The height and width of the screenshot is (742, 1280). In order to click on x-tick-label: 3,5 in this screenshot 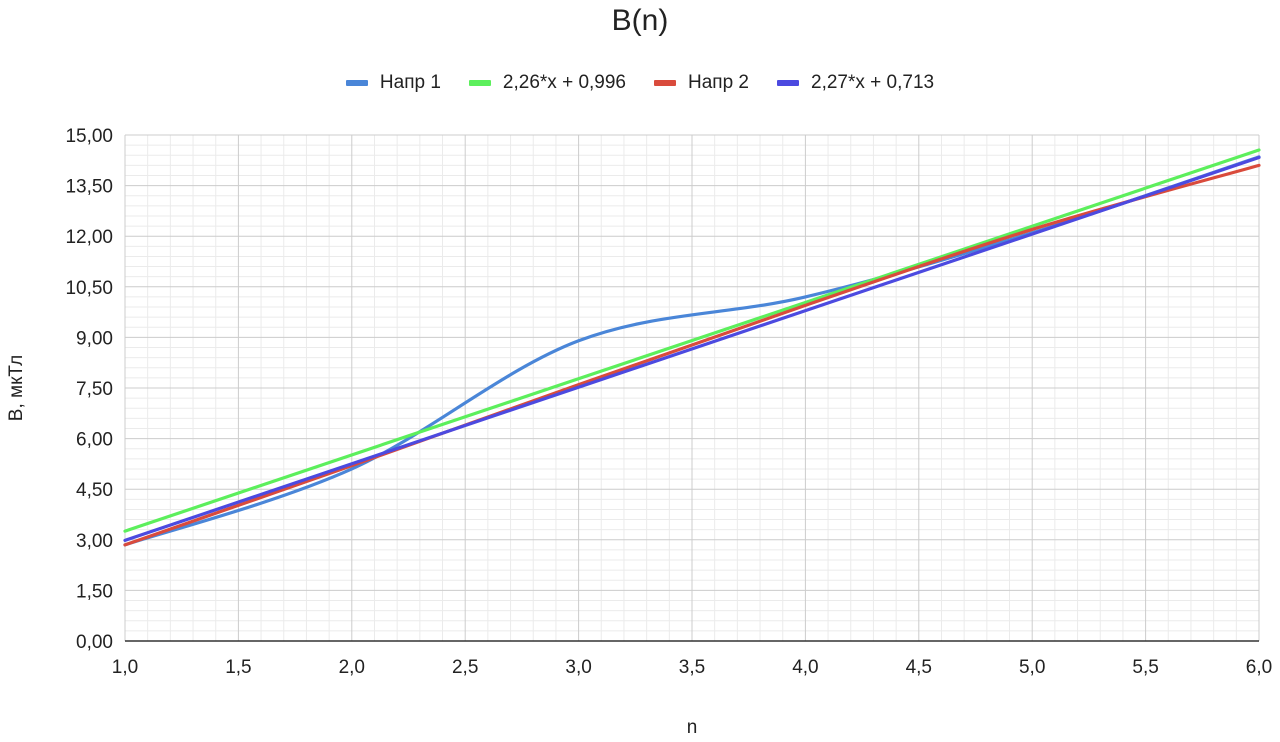, I will do `click(692, 667)`.